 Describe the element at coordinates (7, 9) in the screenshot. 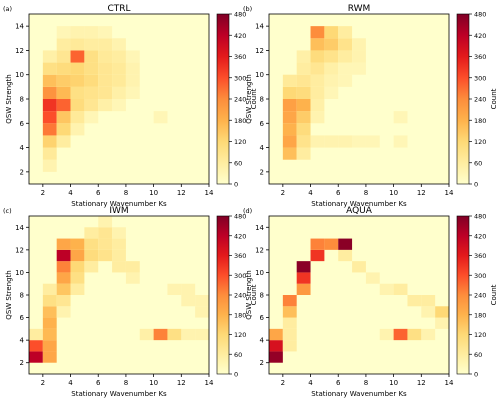

I see `panel-letter: (a)` at that location.